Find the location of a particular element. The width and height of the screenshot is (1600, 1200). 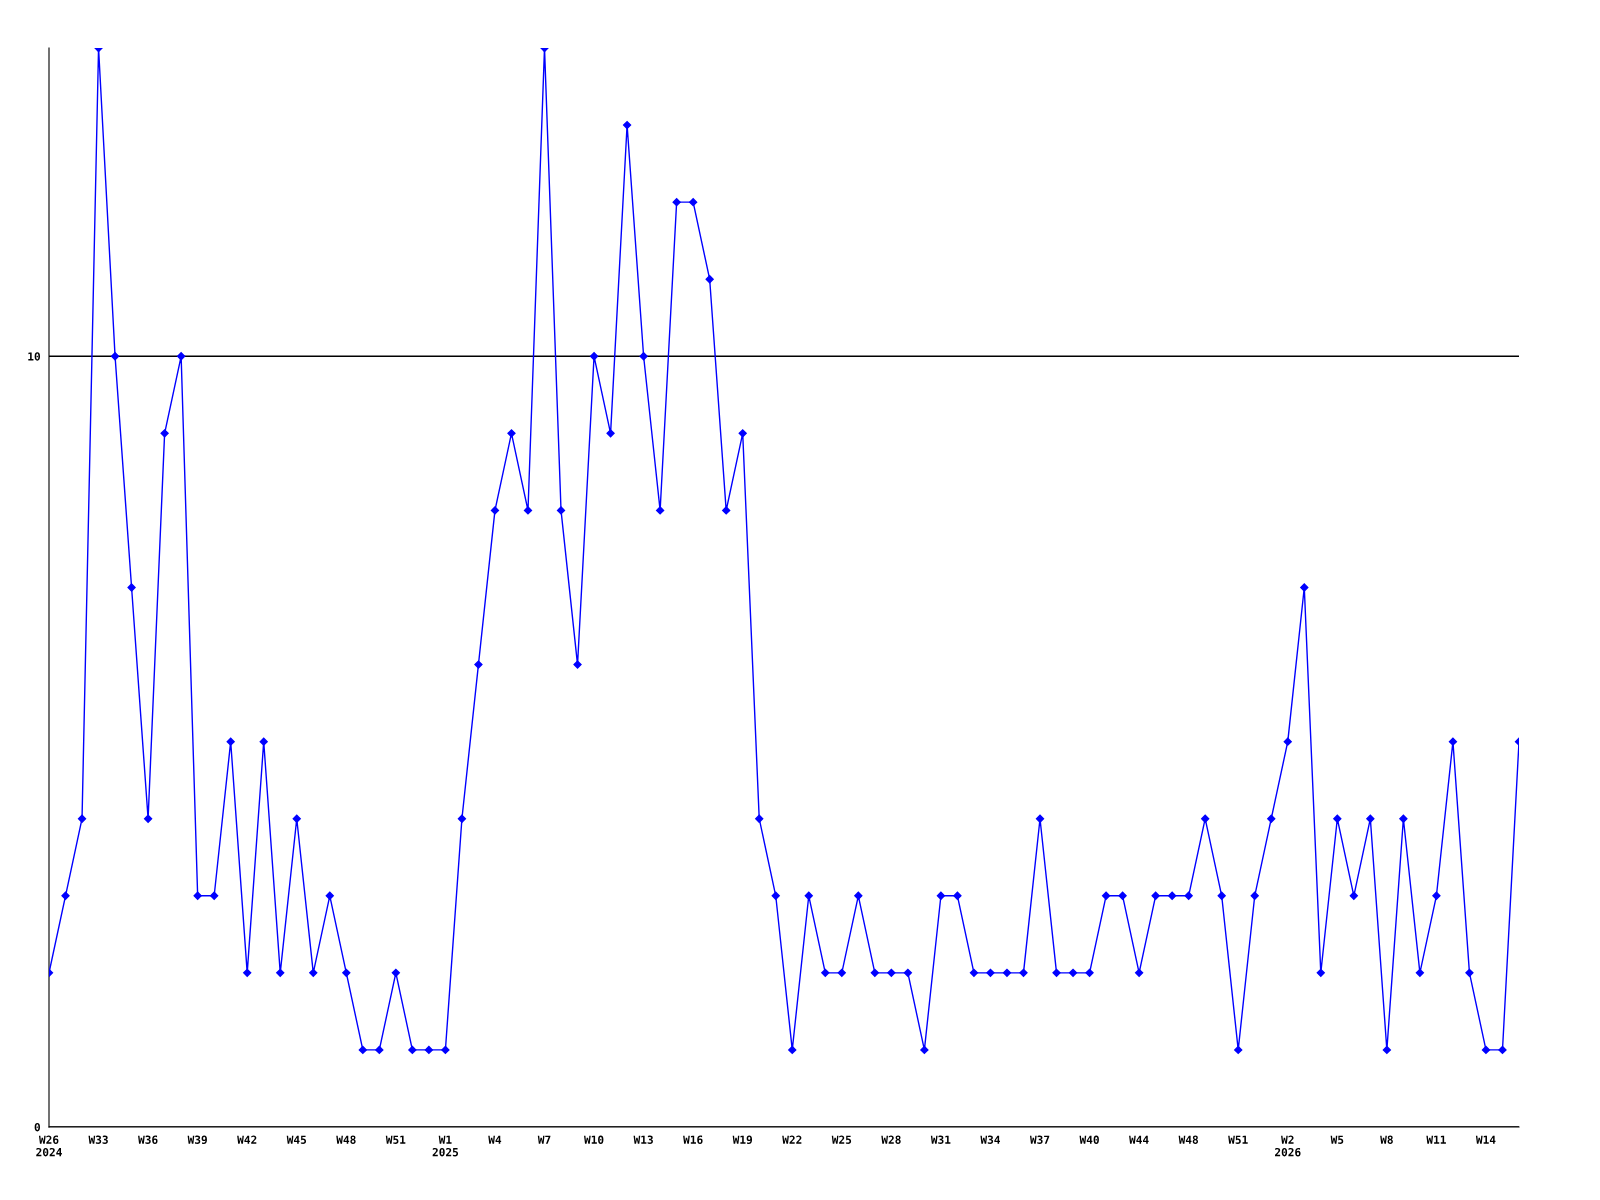

x-tick-label: W36 is located at coordinates (148, 1139).